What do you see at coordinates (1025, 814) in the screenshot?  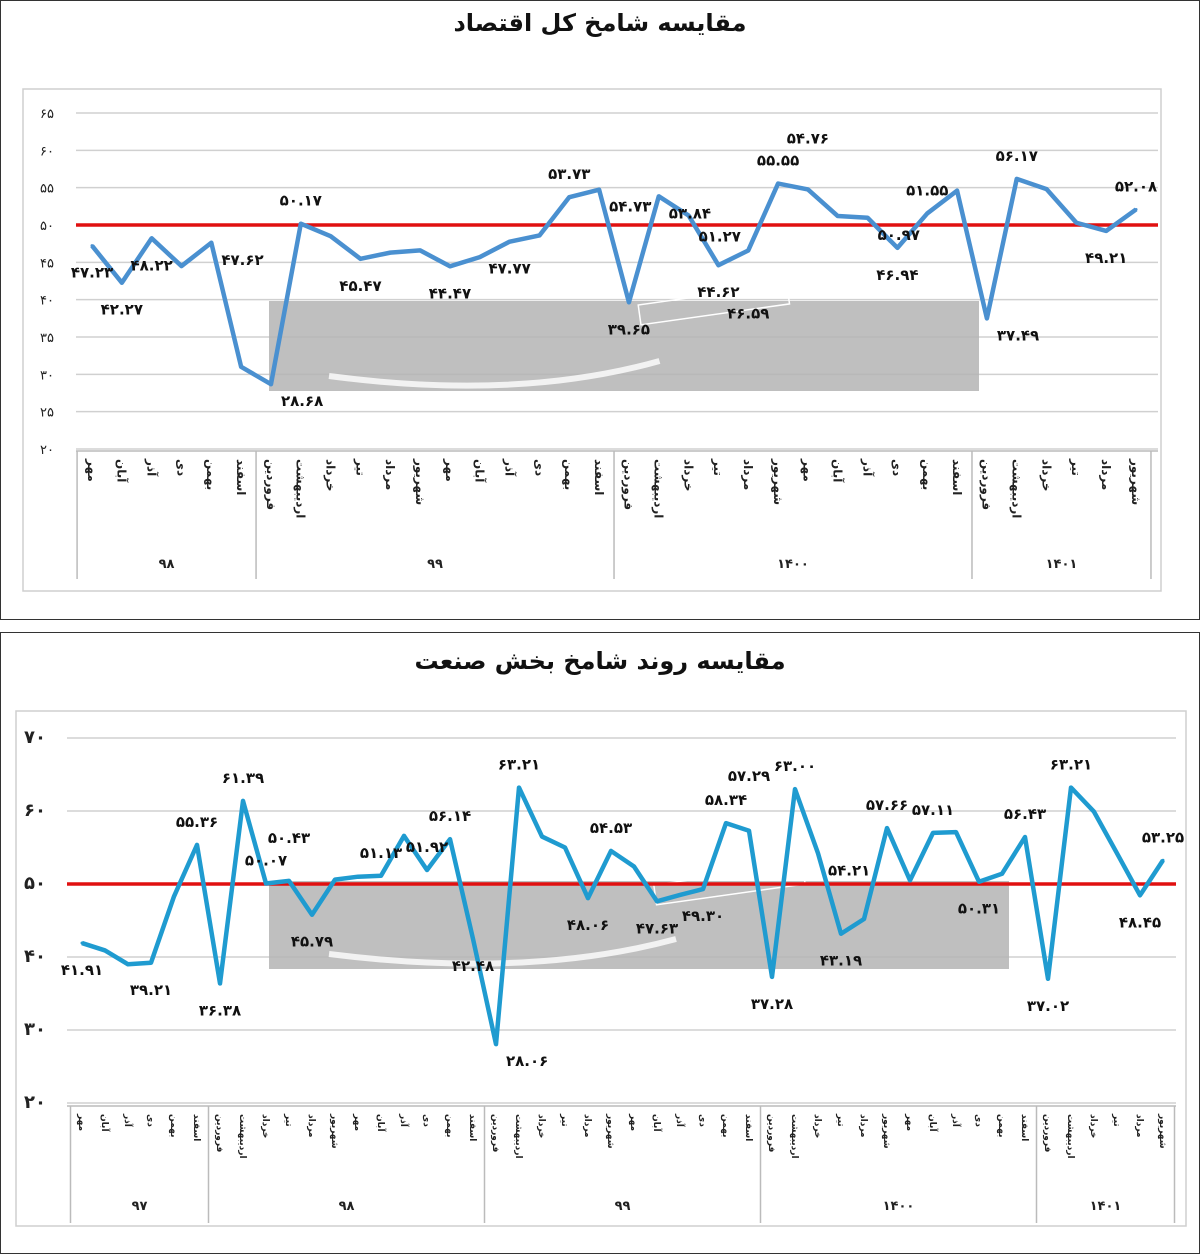 I see `data-label: ۵۶.۴۳` at bounding box center [1025, 814].